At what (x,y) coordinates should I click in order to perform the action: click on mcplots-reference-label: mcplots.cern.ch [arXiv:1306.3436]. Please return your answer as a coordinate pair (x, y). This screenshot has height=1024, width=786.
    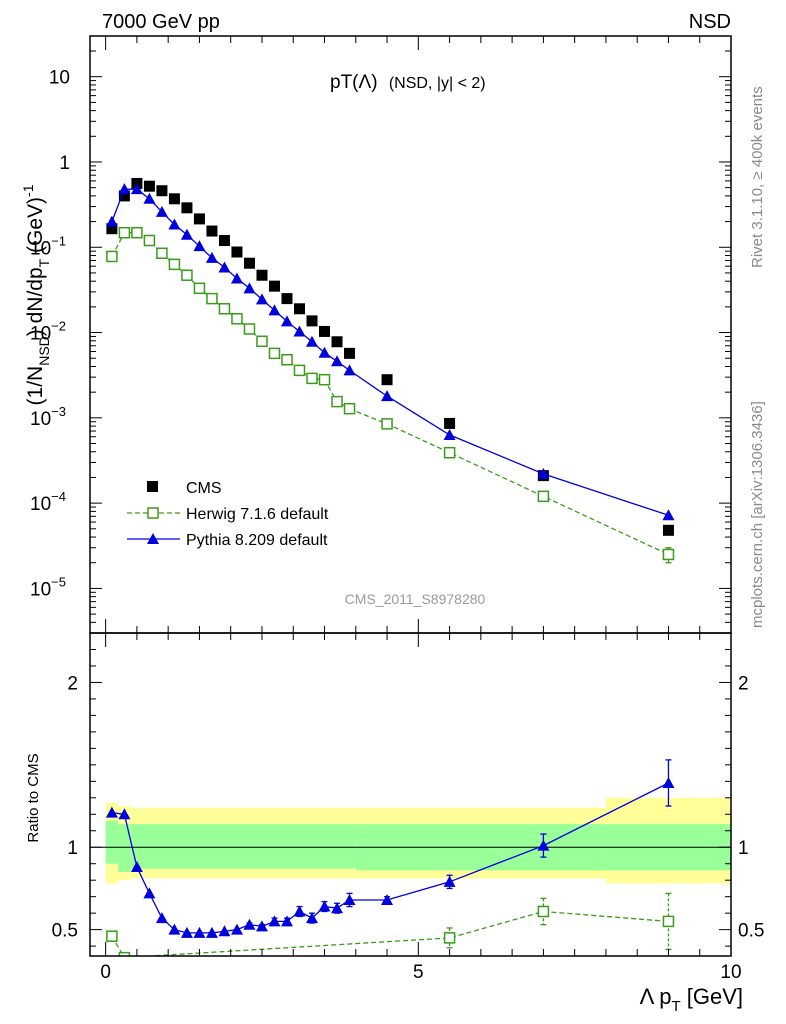
    Looking at the image, I should click on (757, 514).